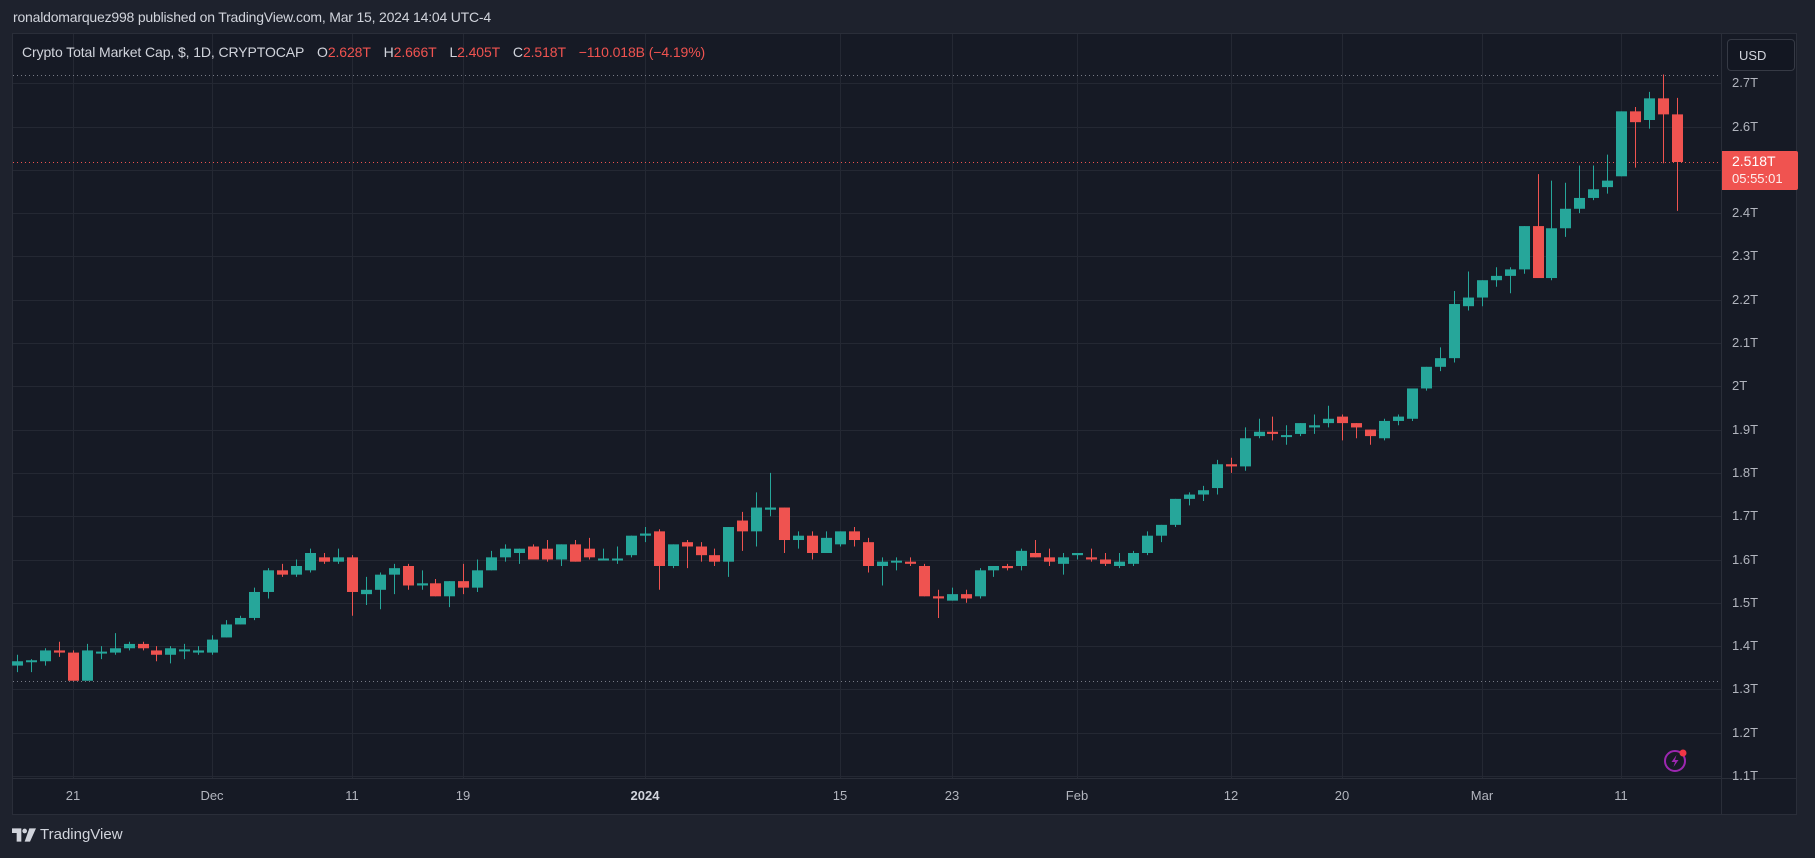 This screenshot has width=1815, height=858. Describe the element at coordinates (1231, 795) in the screenshot. I see `date-tick-label: 12` at that location.